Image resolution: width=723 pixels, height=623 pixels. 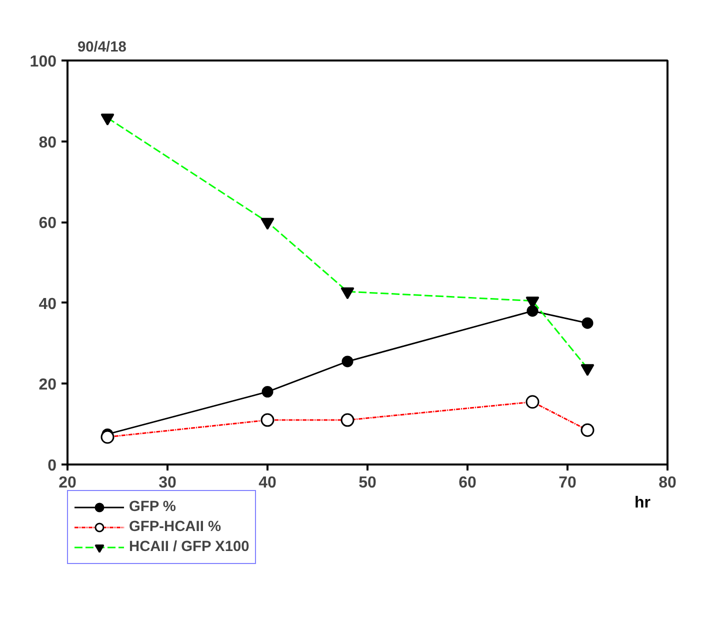 What do you see at coordinates (43, 62) in the screenshot?
I see `y-tick-label: 100` at bounding box center [43, 62].